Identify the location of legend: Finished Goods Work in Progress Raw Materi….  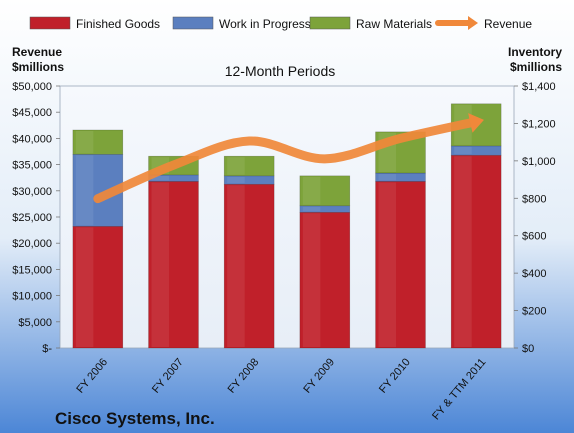
(280, 23).